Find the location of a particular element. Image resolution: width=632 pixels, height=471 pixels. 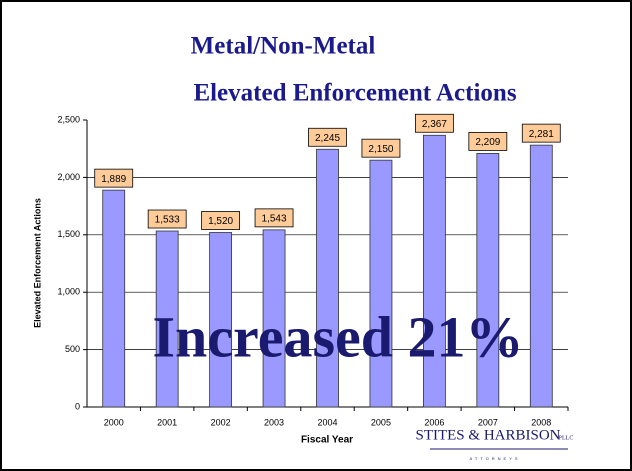

y-tick-label: 2,500 is located at coordinates (68, 119).